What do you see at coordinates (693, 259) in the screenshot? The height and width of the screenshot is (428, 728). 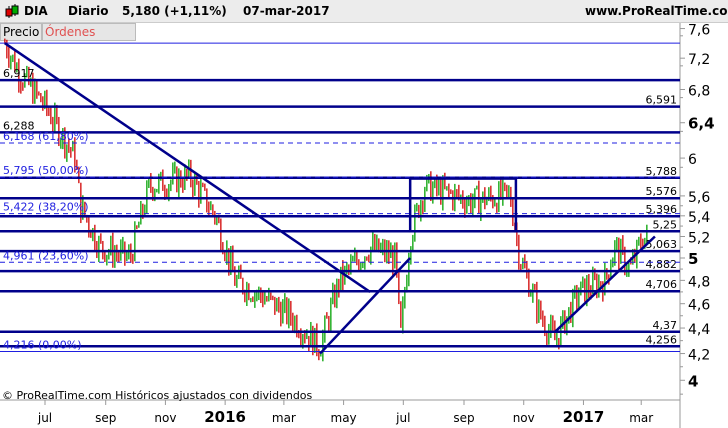 I see `y-tick-label: 5` at bounding box center [693, 259].